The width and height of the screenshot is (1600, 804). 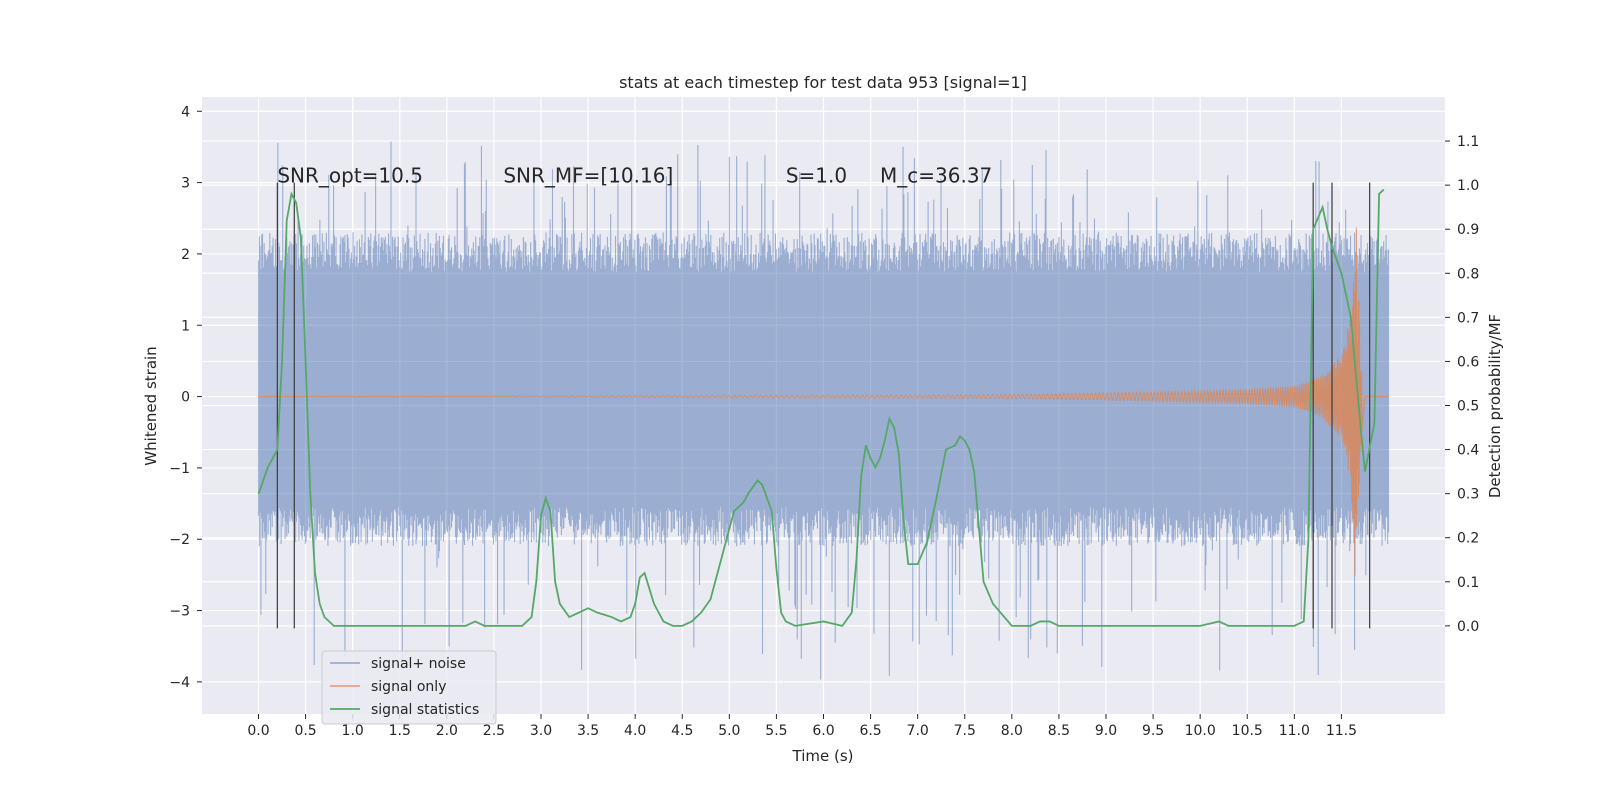 I want to click on x-tick-label: 2.0, so click(x=447, y=731).